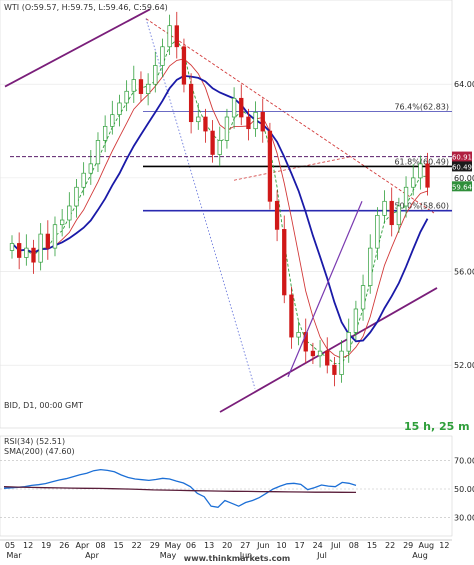 The width and height of the screenshot is (474, 565). I want to click on x-tick-label: 20, so click(227, 545).